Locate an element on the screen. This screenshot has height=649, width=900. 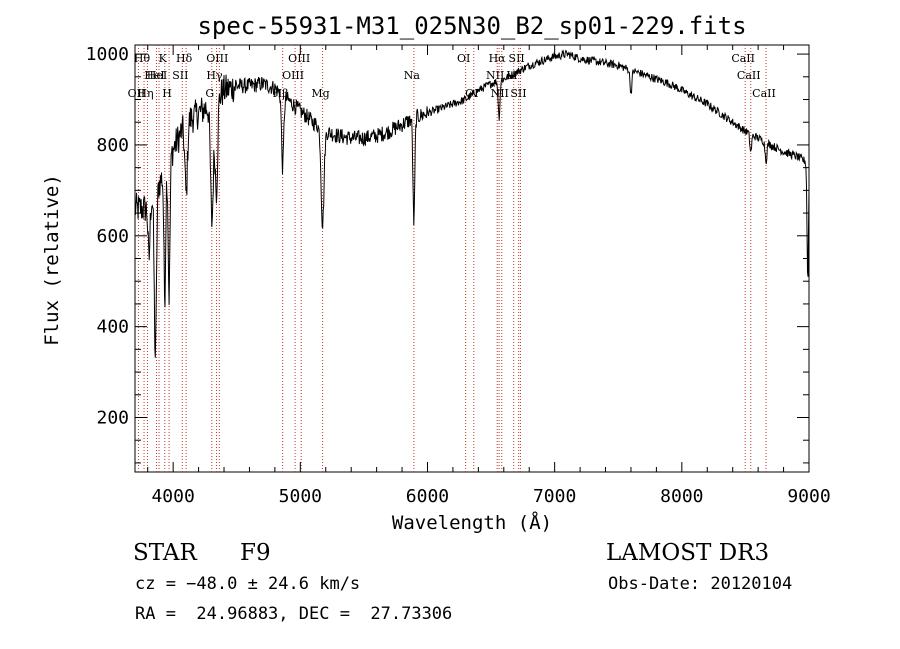
x-tick-label: 7000 is located at coordinates (554, 496).